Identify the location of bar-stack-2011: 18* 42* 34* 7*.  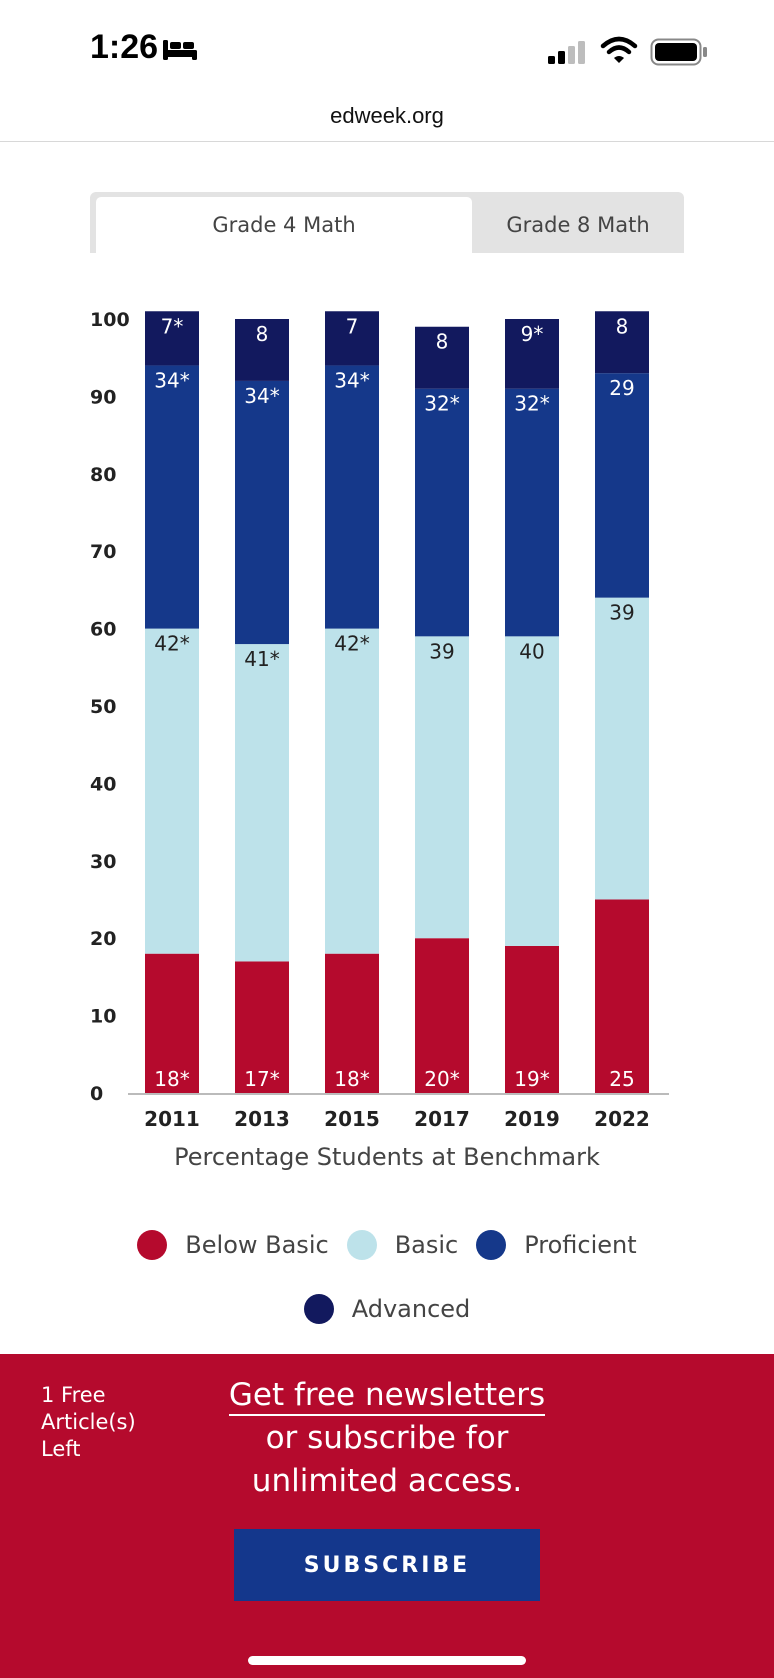
(172, 702).